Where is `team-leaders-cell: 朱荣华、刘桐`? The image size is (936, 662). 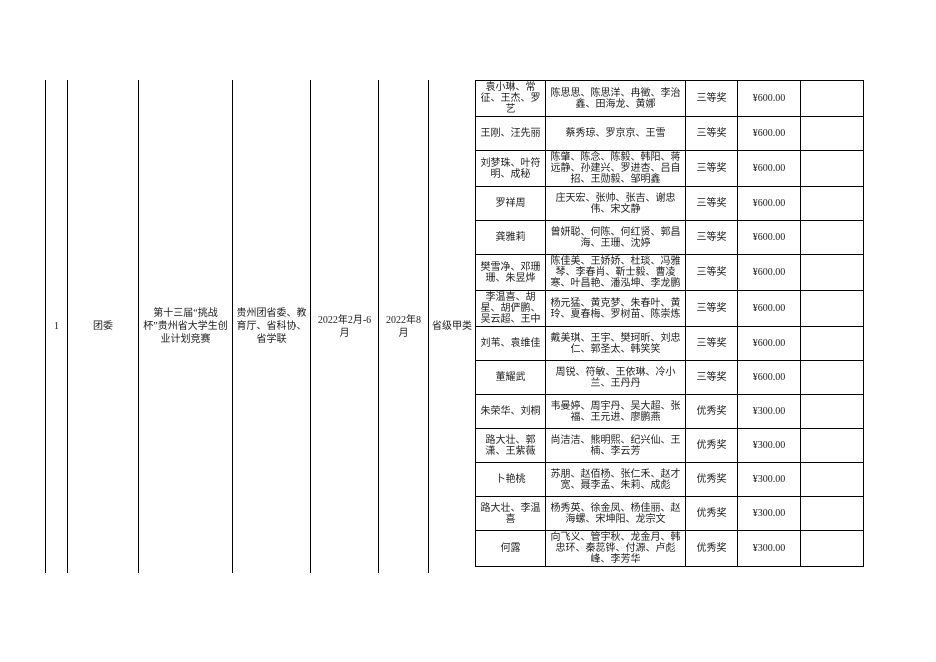
team-leaders-cell: 朱荣华、刘桐 is located at coordinates (510, 411).